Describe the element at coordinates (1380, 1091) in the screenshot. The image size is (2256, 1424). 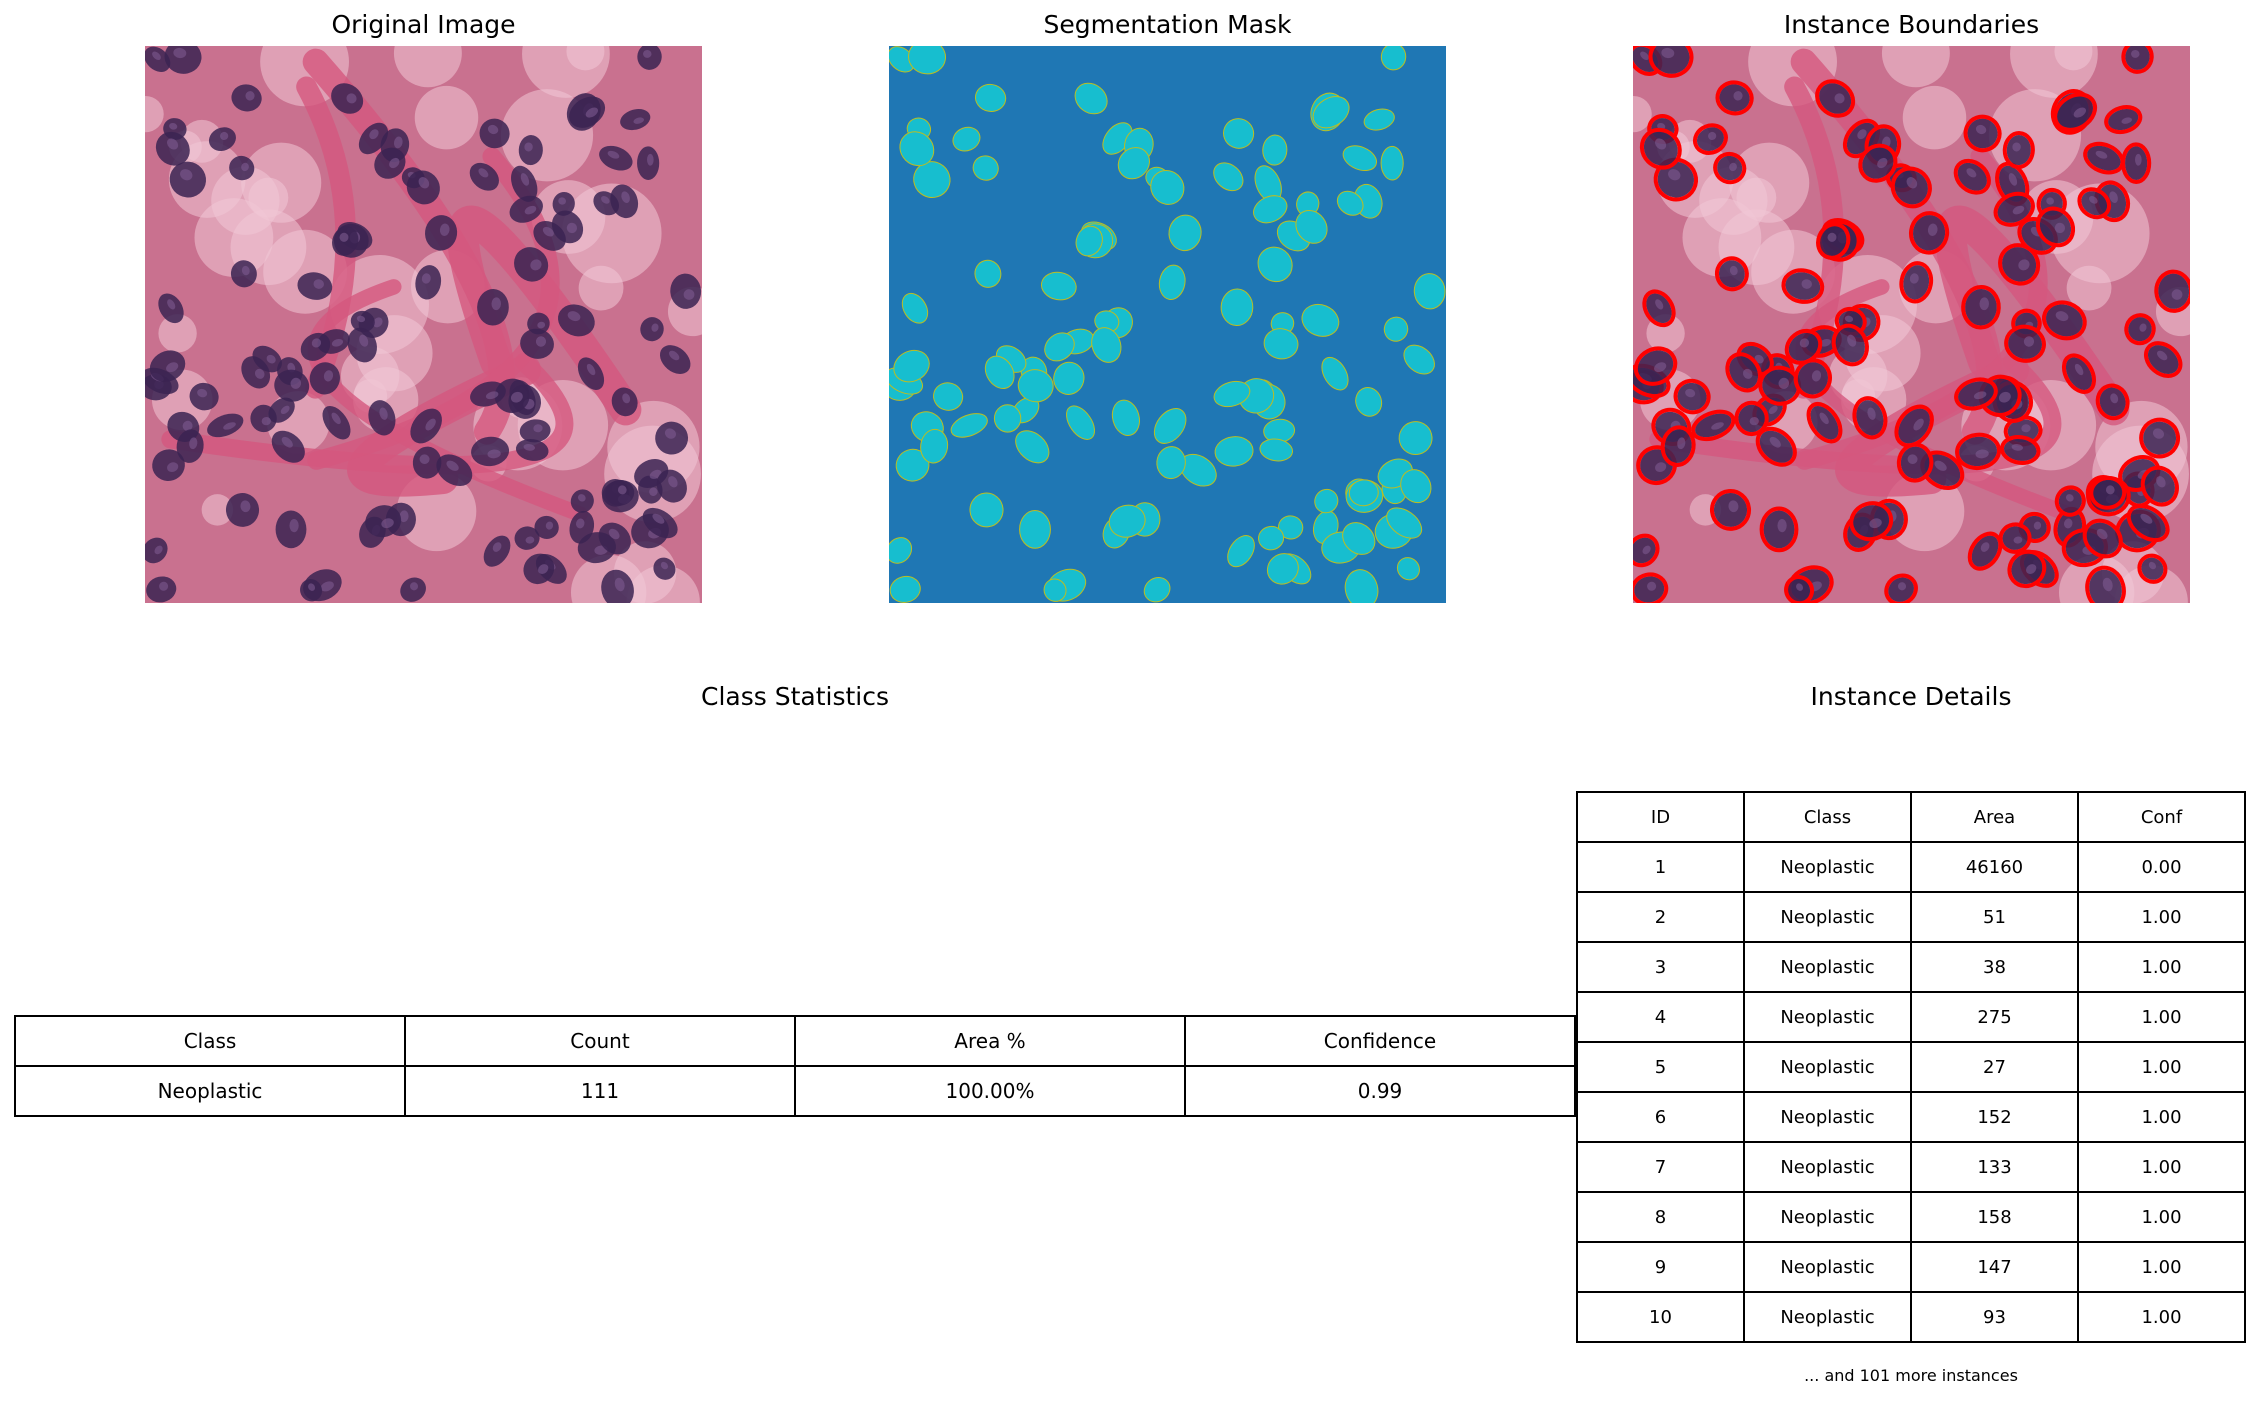
I see `table-cell: 0.99` at that location.